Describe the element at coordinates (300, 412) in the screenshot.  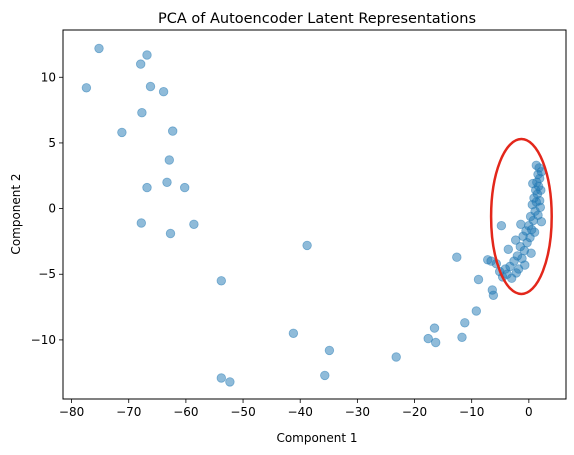
I see `x-tick-label: −40` at that location.